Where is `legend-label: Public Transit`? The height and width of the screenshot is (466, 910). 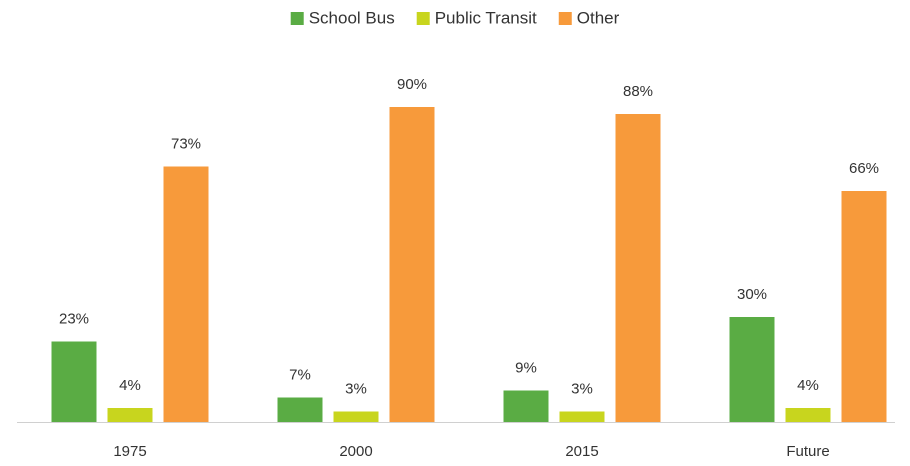
legend-label: Public Transit is located at coordinates (486, 17).